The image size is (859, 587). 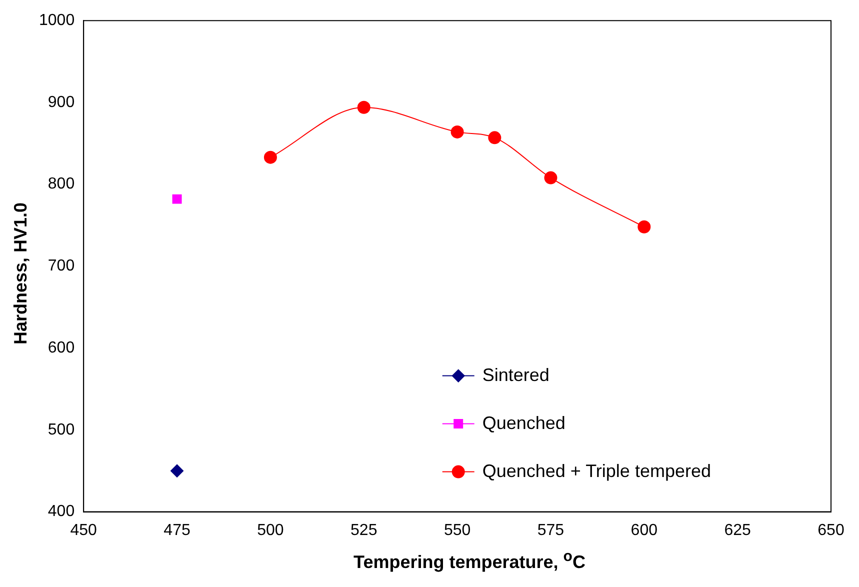 What do you see at coordinates (21, 273) in the screenshot?
I see `y-axis-title: Hardness, HV1.0` at bounding box center [21, 273].